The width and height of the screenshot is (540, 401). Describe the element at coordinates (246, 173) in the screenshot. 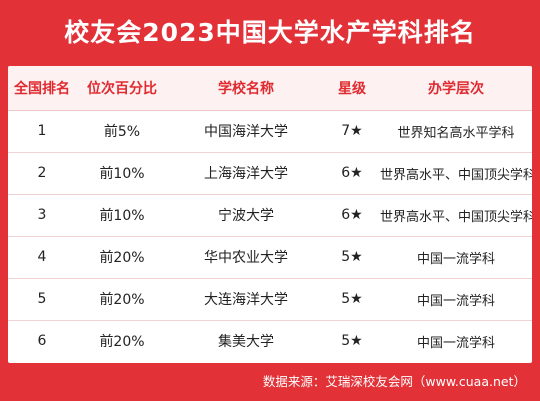

I see `cell-school: 上海海洋大学` at that location.